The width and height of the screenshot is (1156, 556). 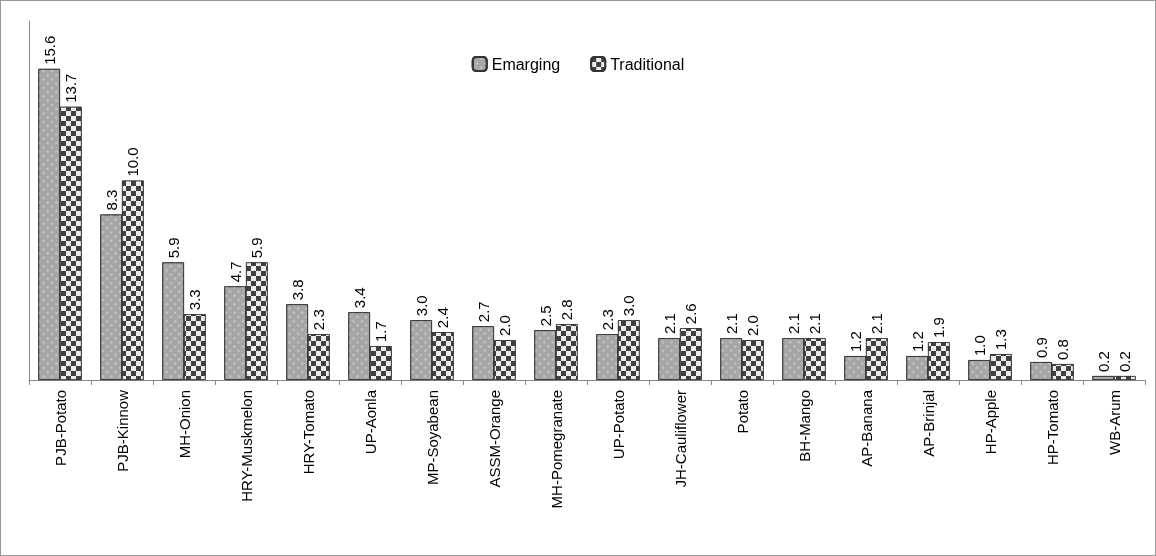 I want to click on data-label: 2.6, so click(x=691, y=314).